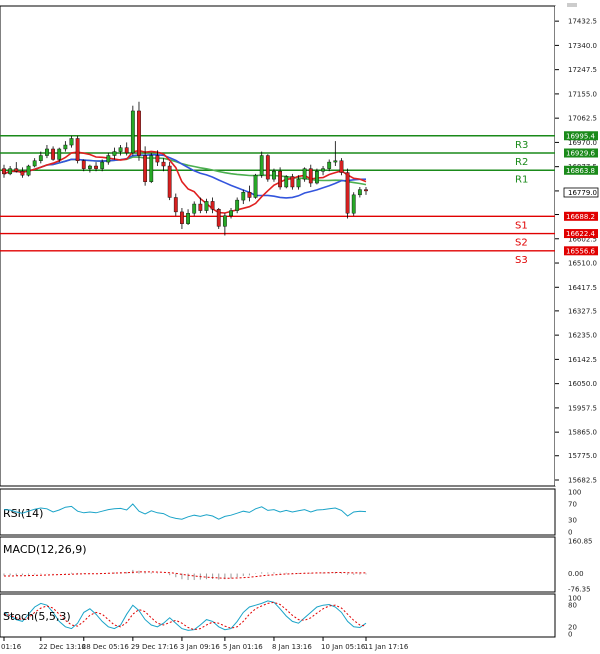 The height and width of the screenshot is (654, 600). Describe the element at coordinates (580, 566) in the screenshot. I see `macd-tick-labels: 160.85 0.00 -76.35` at that location.